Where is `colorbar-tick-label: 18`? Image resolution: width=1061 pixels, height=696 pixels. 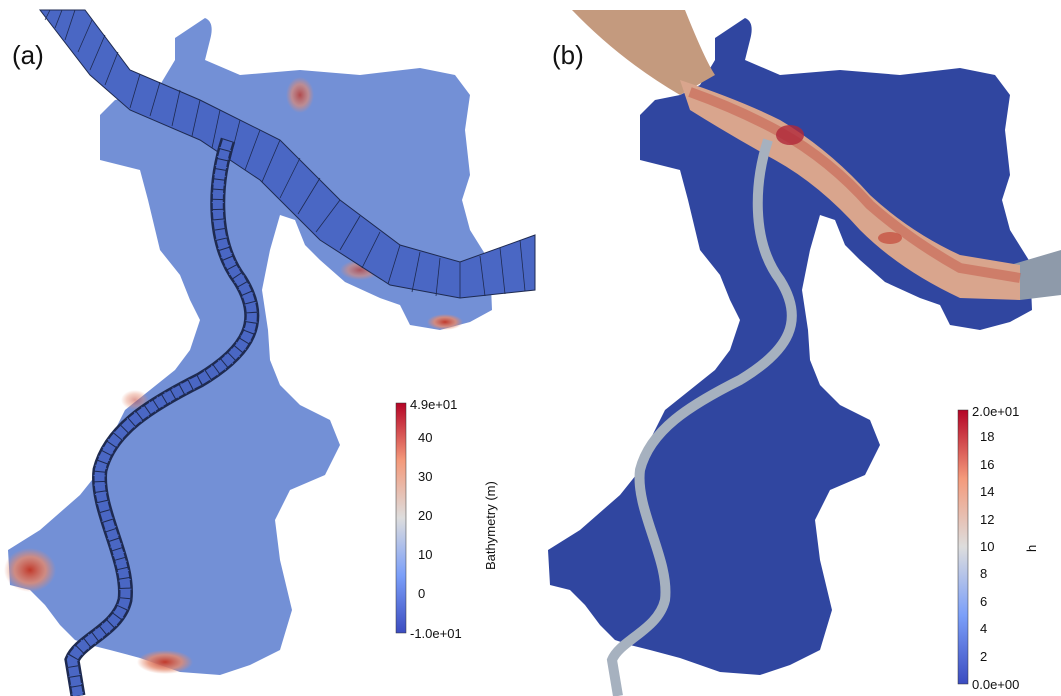 colorbar-tick-label: 18 is located at coordinates (987, 437).